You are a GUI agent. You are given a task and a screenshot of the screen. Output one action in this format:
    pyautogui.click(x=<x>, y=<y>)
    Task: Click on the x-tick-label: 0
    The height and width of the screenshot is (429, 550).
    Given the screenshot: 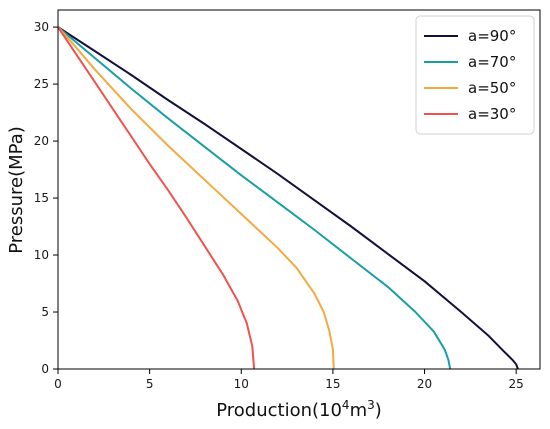 What is the action you would take?
    pyautogui.click(x=58, y=384)
    